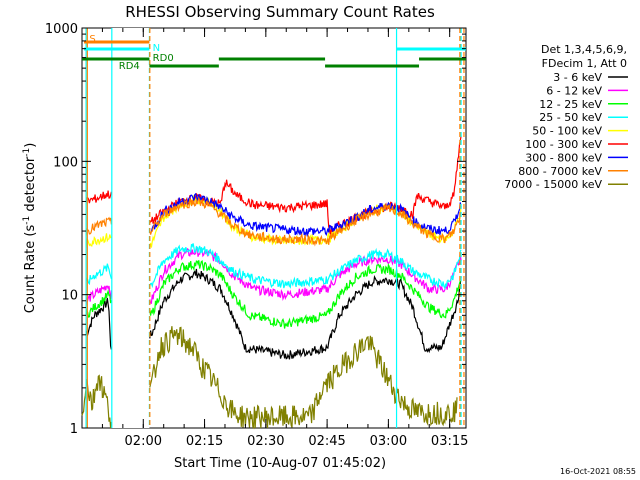  What do you see at coordinates (204, 441) in the screenshot?
I see `x-tick-label: 02:15` at bounding box center [204, 441].